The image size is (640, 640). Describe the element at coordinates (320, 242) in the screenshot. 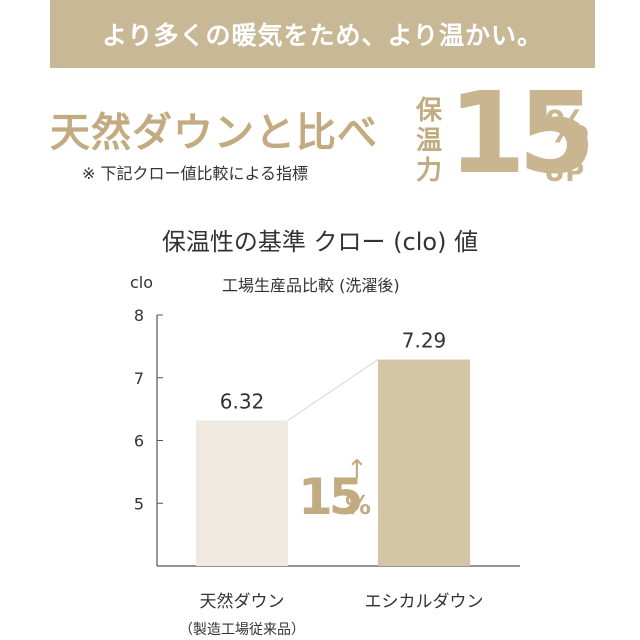

I see `chart-title: 保温性の基準 クロー (clo) 値` at that location.